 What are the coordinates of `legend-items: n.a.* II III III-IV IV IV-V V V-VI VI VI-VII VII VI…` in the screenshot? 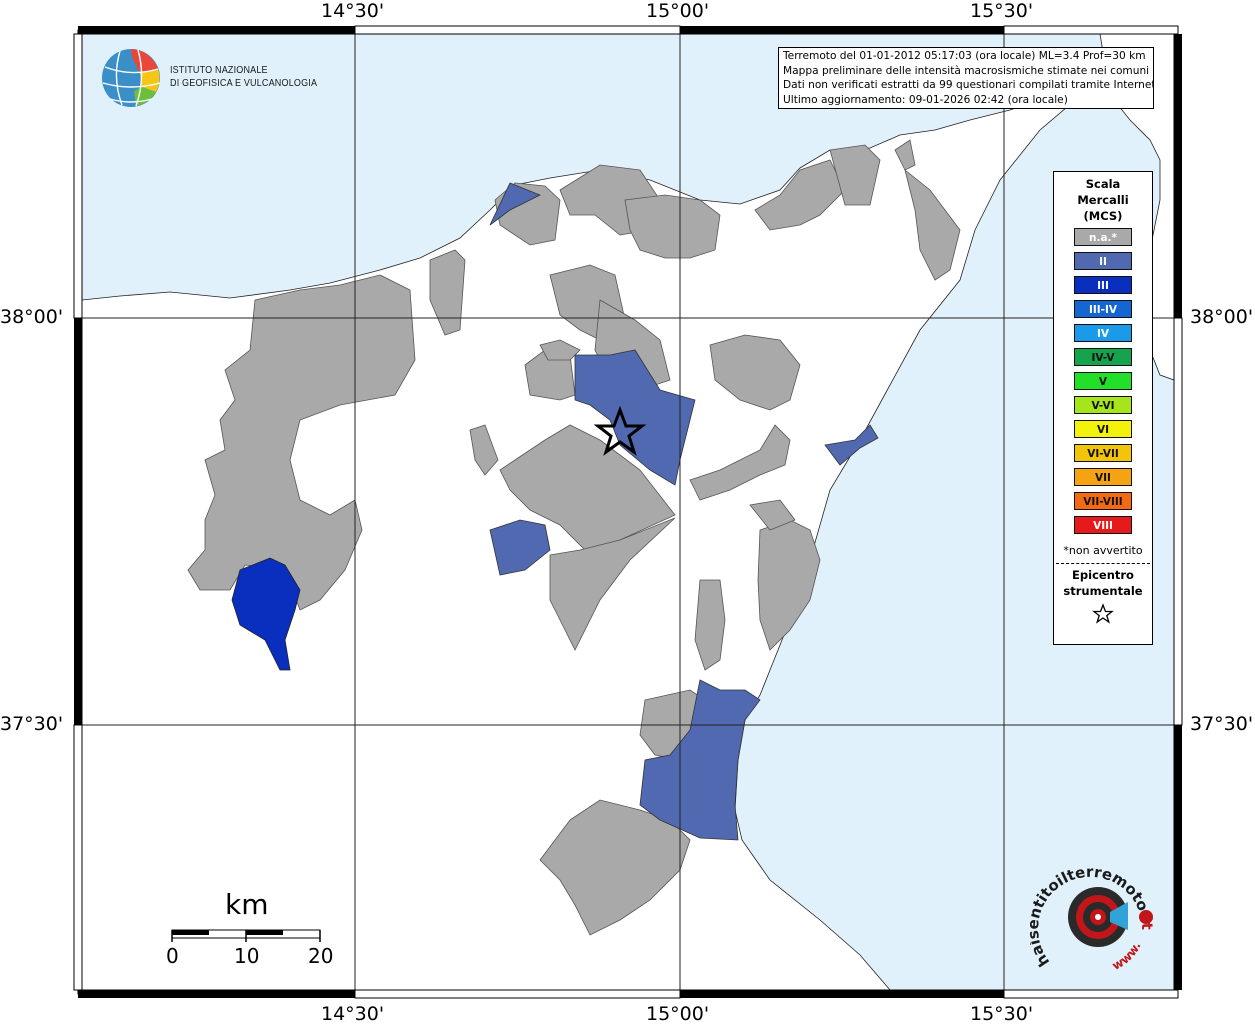 It's located at (1103, 381).